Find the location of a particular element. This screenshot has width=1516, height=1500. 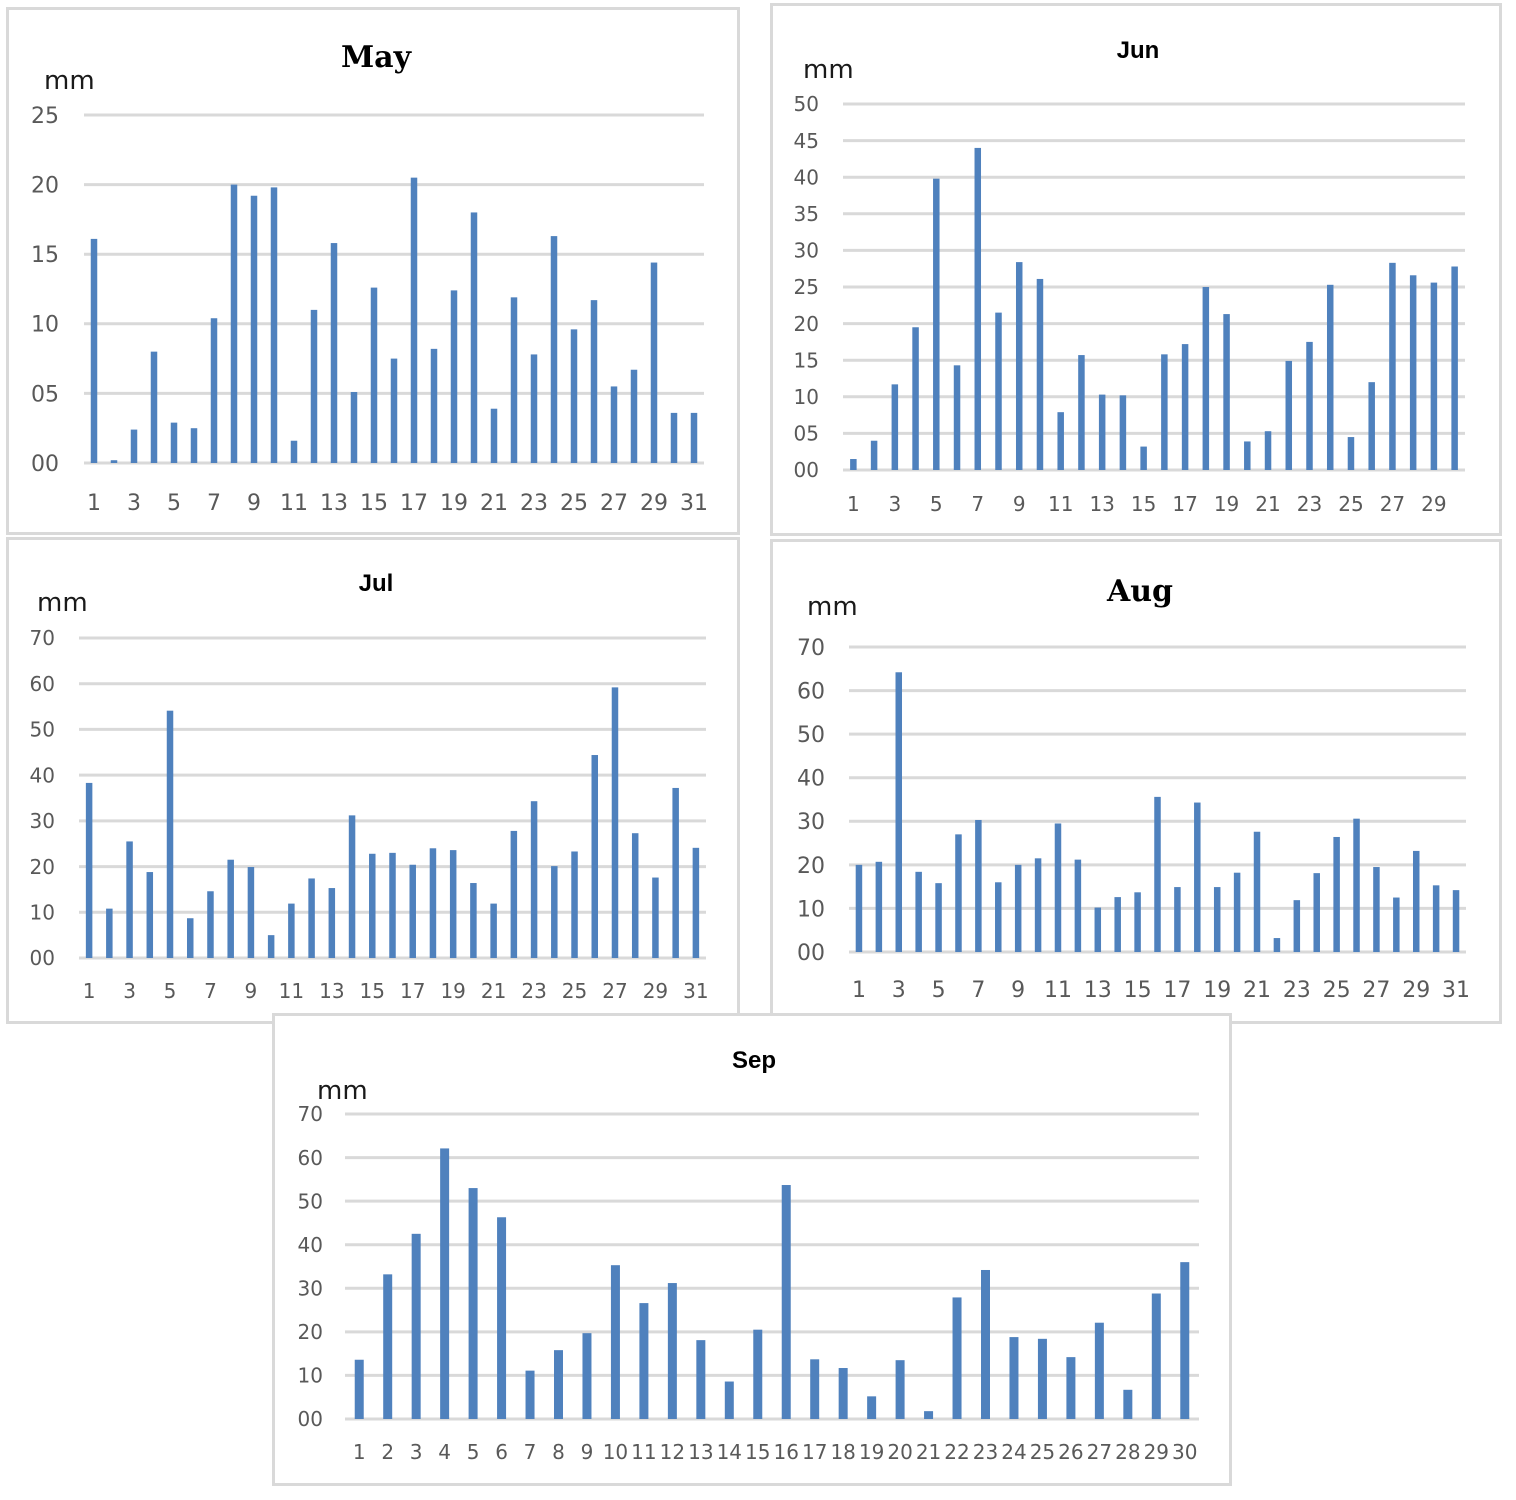

chart-title: Jul is located at coordinates (376, 583).